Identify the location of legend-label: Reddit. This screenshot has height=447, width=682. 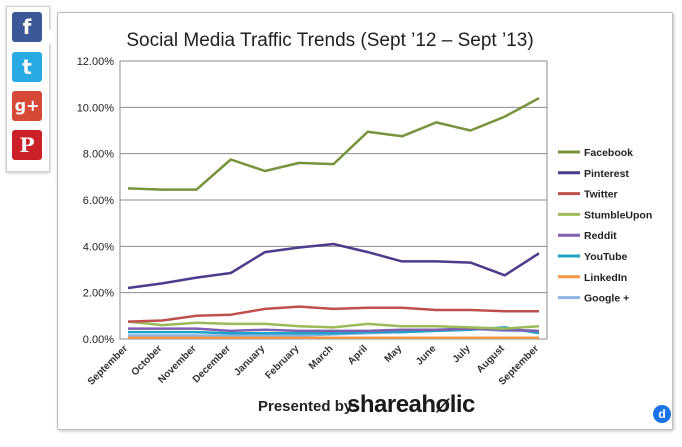
(600, 236).